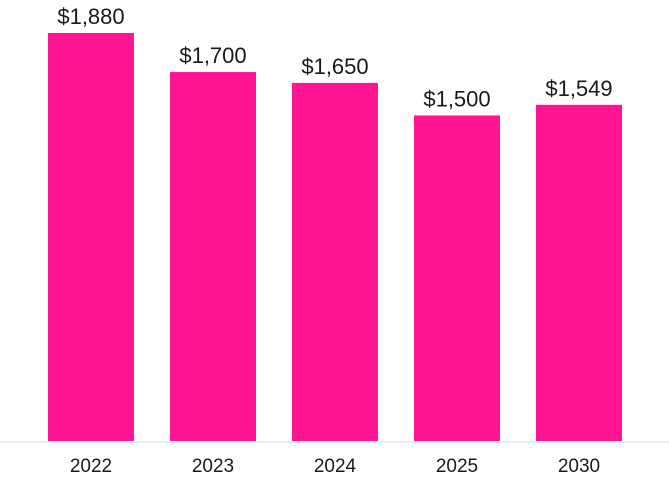 The width and height of the screenshot is (669, 497). I want to click on x-axis-tick-labels: 2022 2023 2024 2025 2030, so click(335, 466).